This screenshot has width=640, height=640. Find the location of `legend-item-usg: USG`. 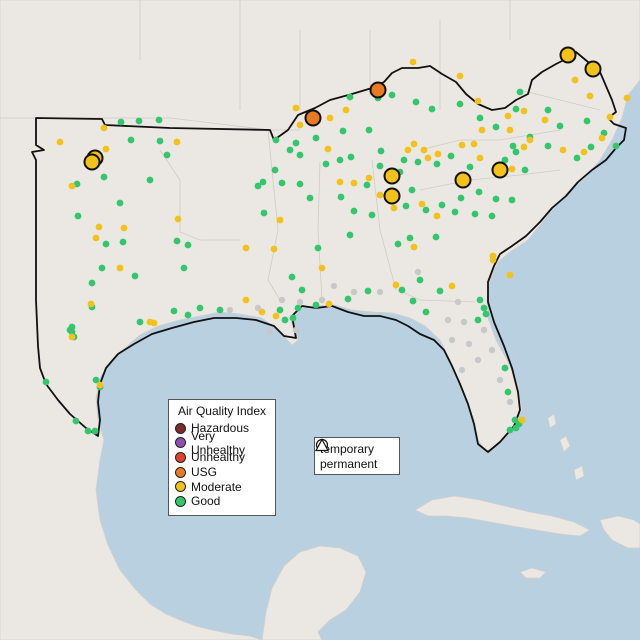

legend-item-usg: USG is located at coordinates (222, 472).